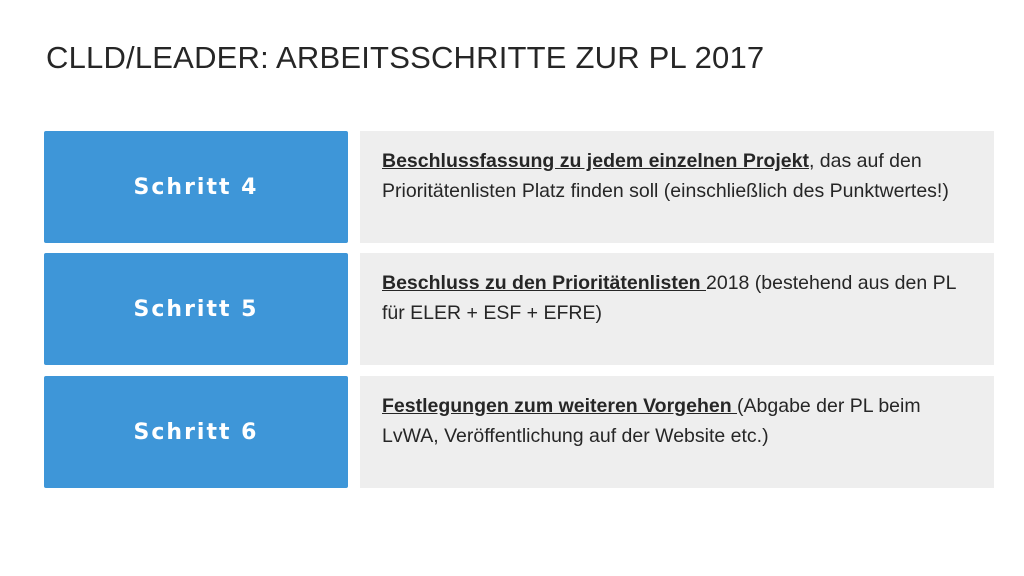 This screenshot has height=576, width=1024. Describe the element at coordinates (560, 406) in the screenshot. I see `step-emphasis: Festlegungen zum weiteren Vorgehen` at that location.